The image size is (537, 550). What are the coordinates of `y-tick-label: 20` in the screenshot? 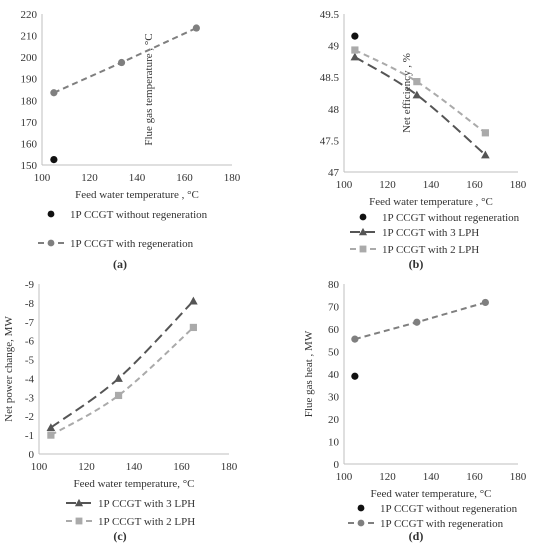 It's located at (334, 420).